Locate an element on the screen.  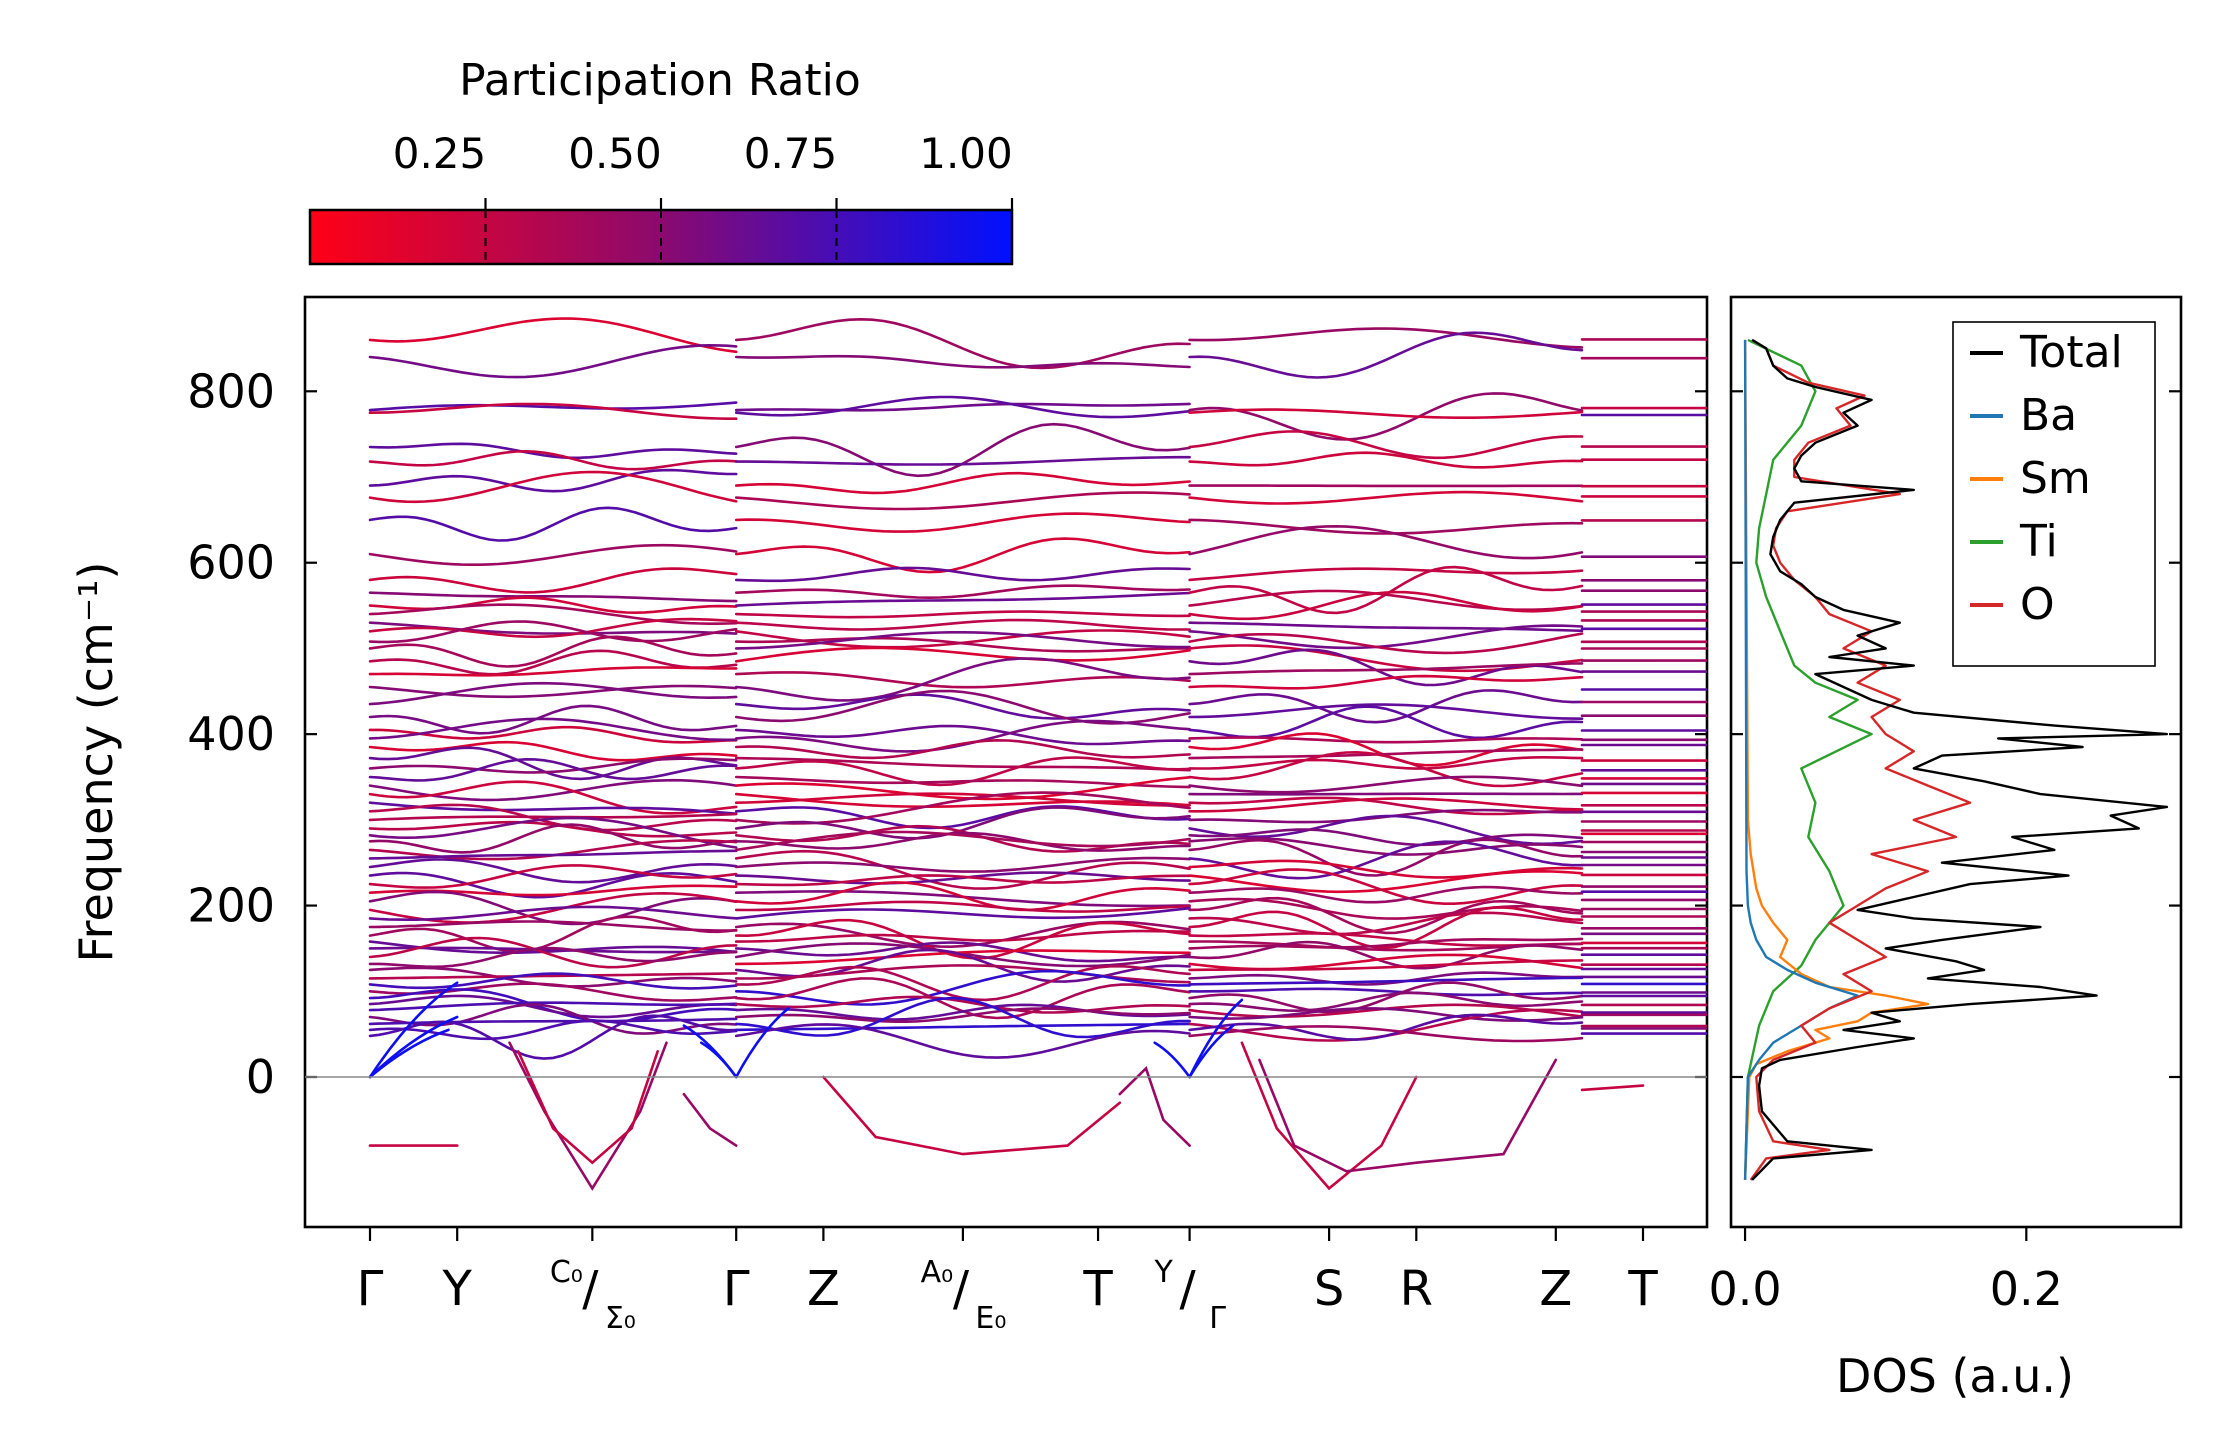
y-tick-label: 800 is located at coordinates (231, 391).